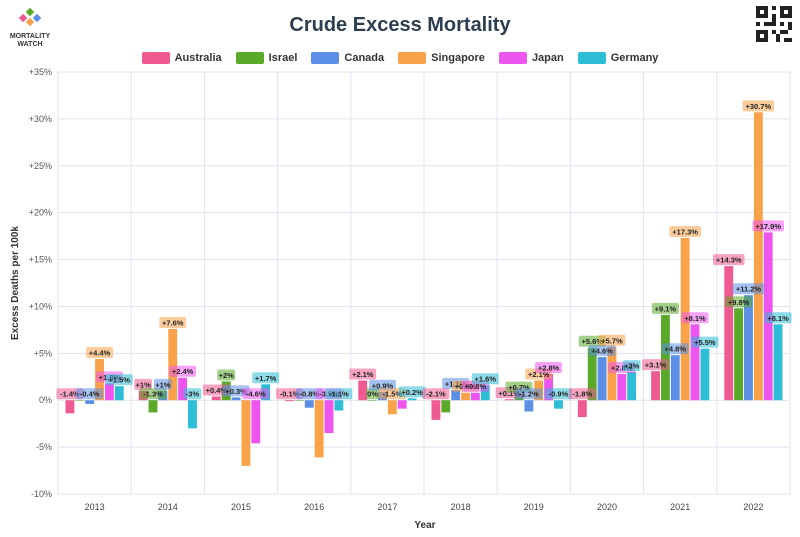  What do you see at coordinates (607, 507) in the screenshot?
I see `x-tick-label: 2020` at bounding box center [607, 507].